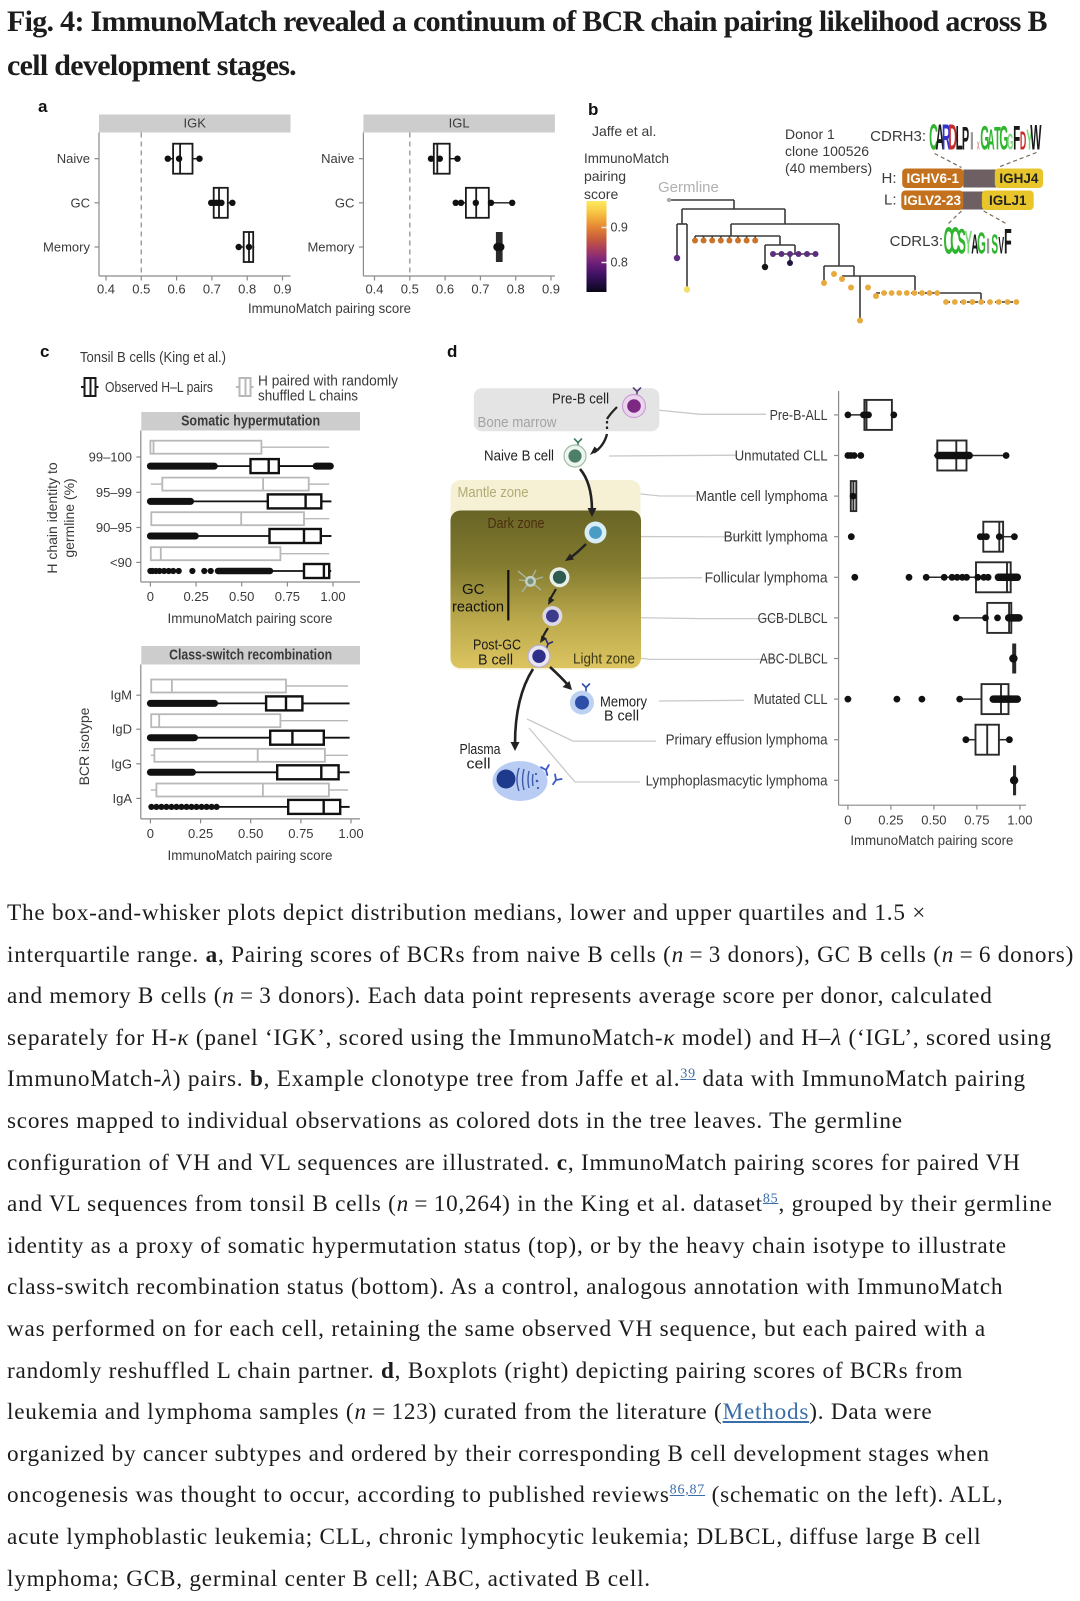 This screenshot has height=1601, width=1080. What do you see at coordinates (44, 351) in the screenshot?
I see `svg-text: c` at bounding box center [44, 351].